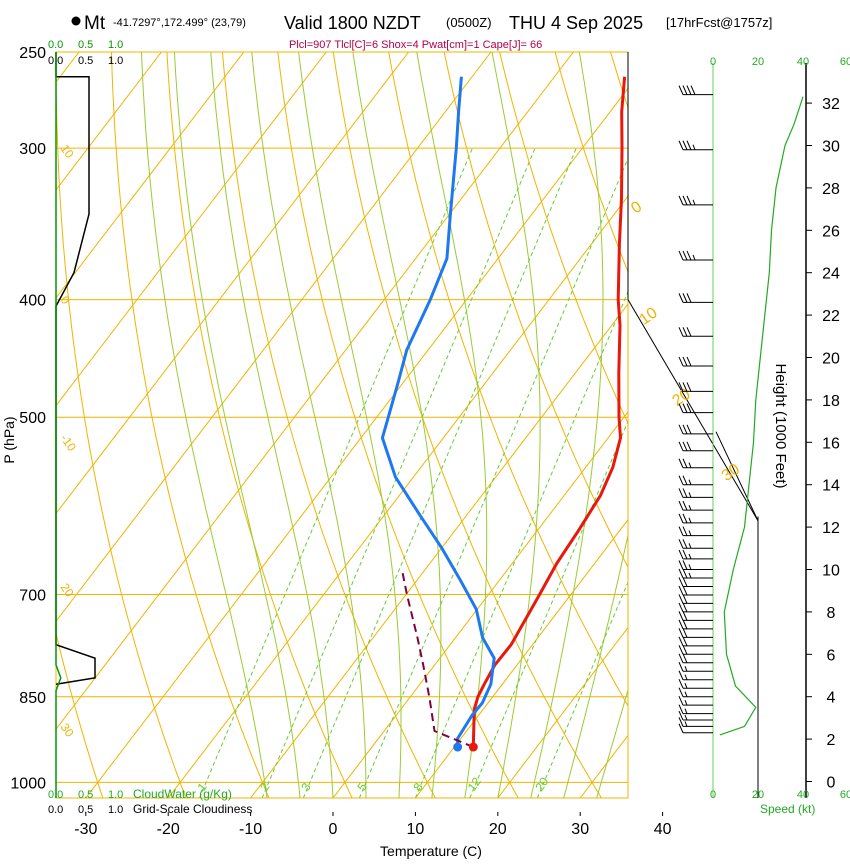 This screenshot has width=850, height=865. What do you see at coordinates (787, 809) in the screenshot?
I see `wind-speed-axis-label: Speed (kt)` at bounding box center [787, 809].